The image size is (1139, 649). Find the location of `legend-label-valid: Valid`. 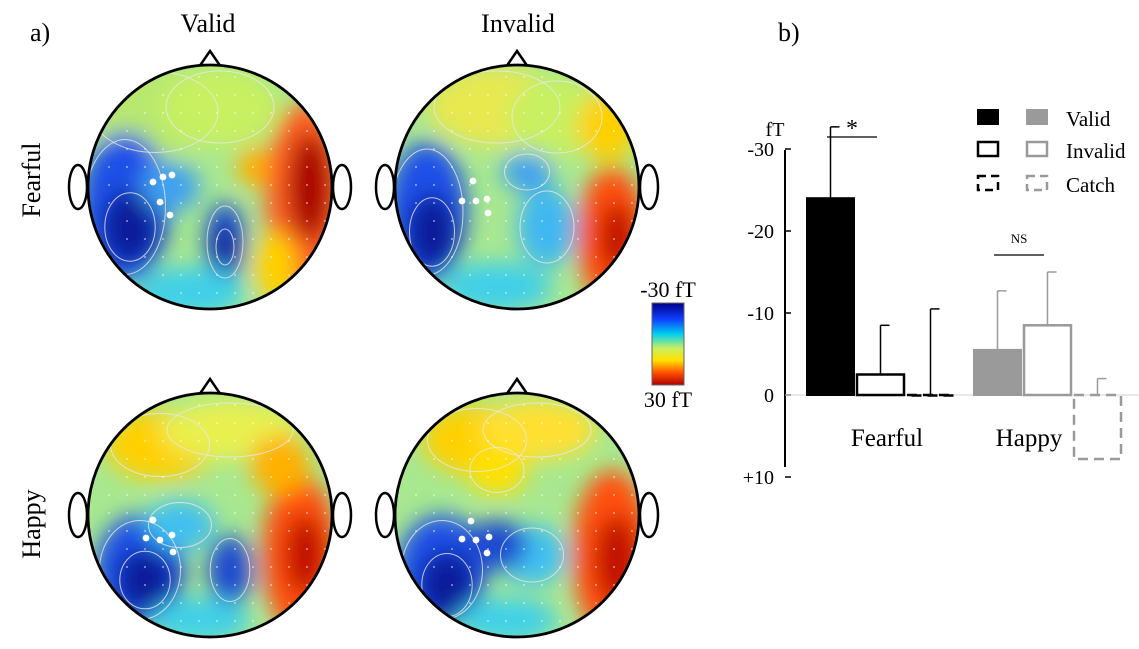

legend-label-valid: Valid is located at coordinates (1088, 119).